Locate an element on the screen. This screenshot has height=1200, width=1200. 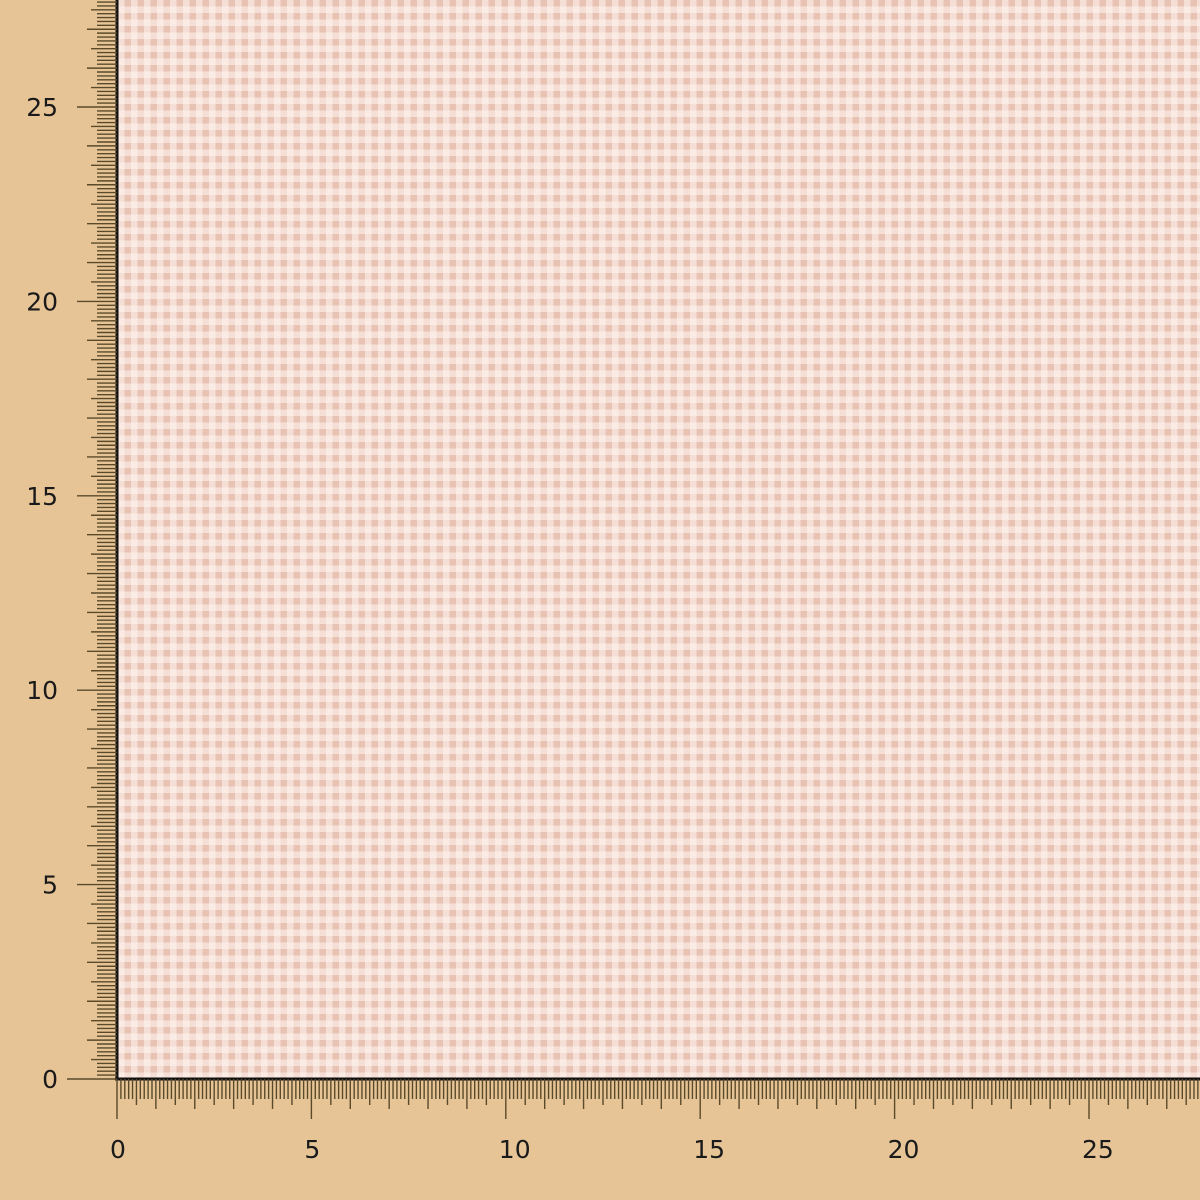
x-tick-label: 5 is located at coordinates (312, 1149).